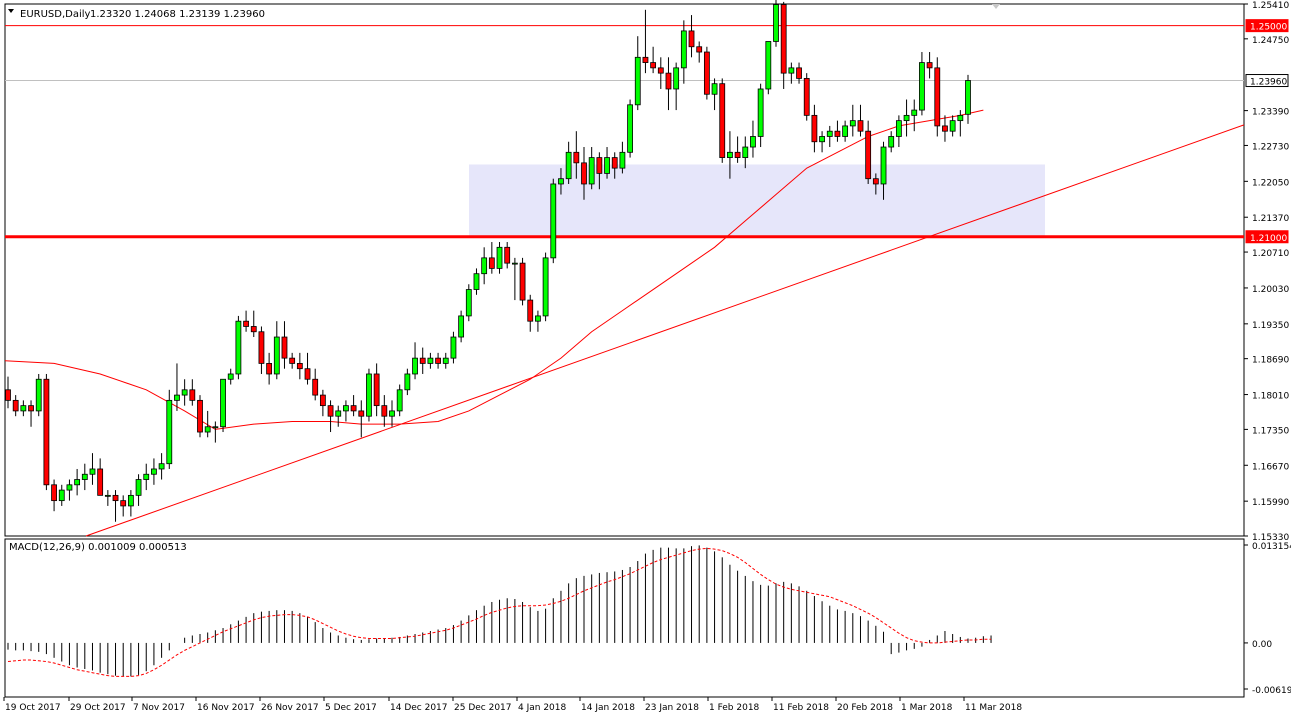 Image resolution: width=1291 pixels, height=723 pixels. What do you see at coordinates (1270, 219) in the screenshot?
I see `price-tick-label: 1.21370` at bounding box center [1270, 219].